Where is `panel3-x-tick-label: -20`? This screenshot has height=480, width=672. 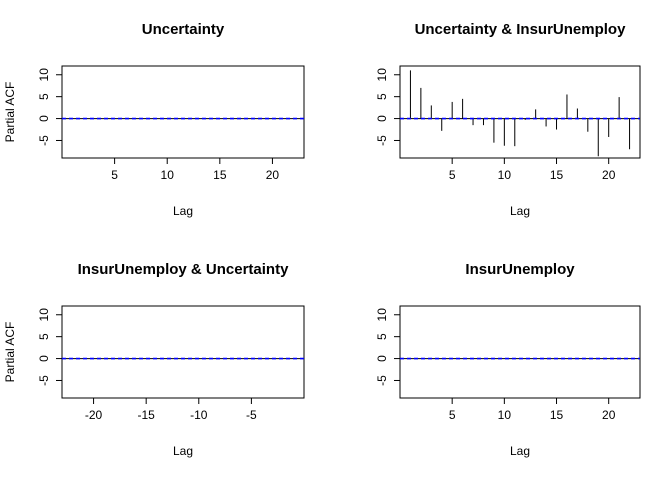 panel3-x-tick-label: -20 is located at coordinates (94, 415).